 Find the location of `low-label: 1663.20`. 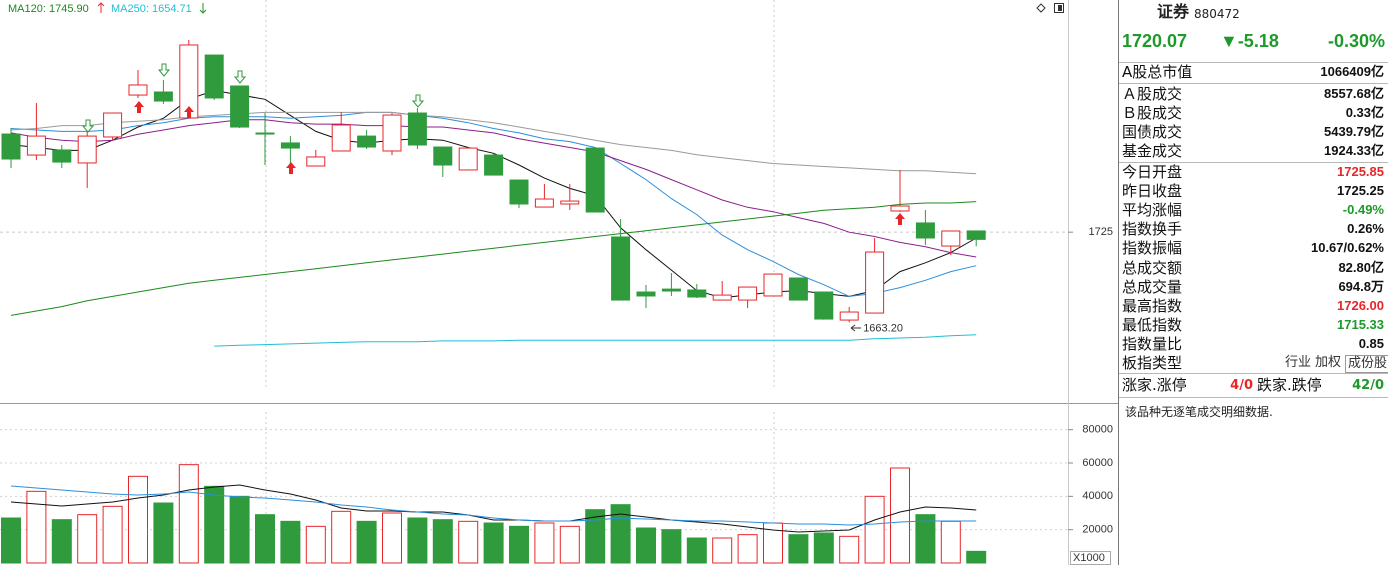

low-label: 1663.20 is located at coordinates (883, 328).